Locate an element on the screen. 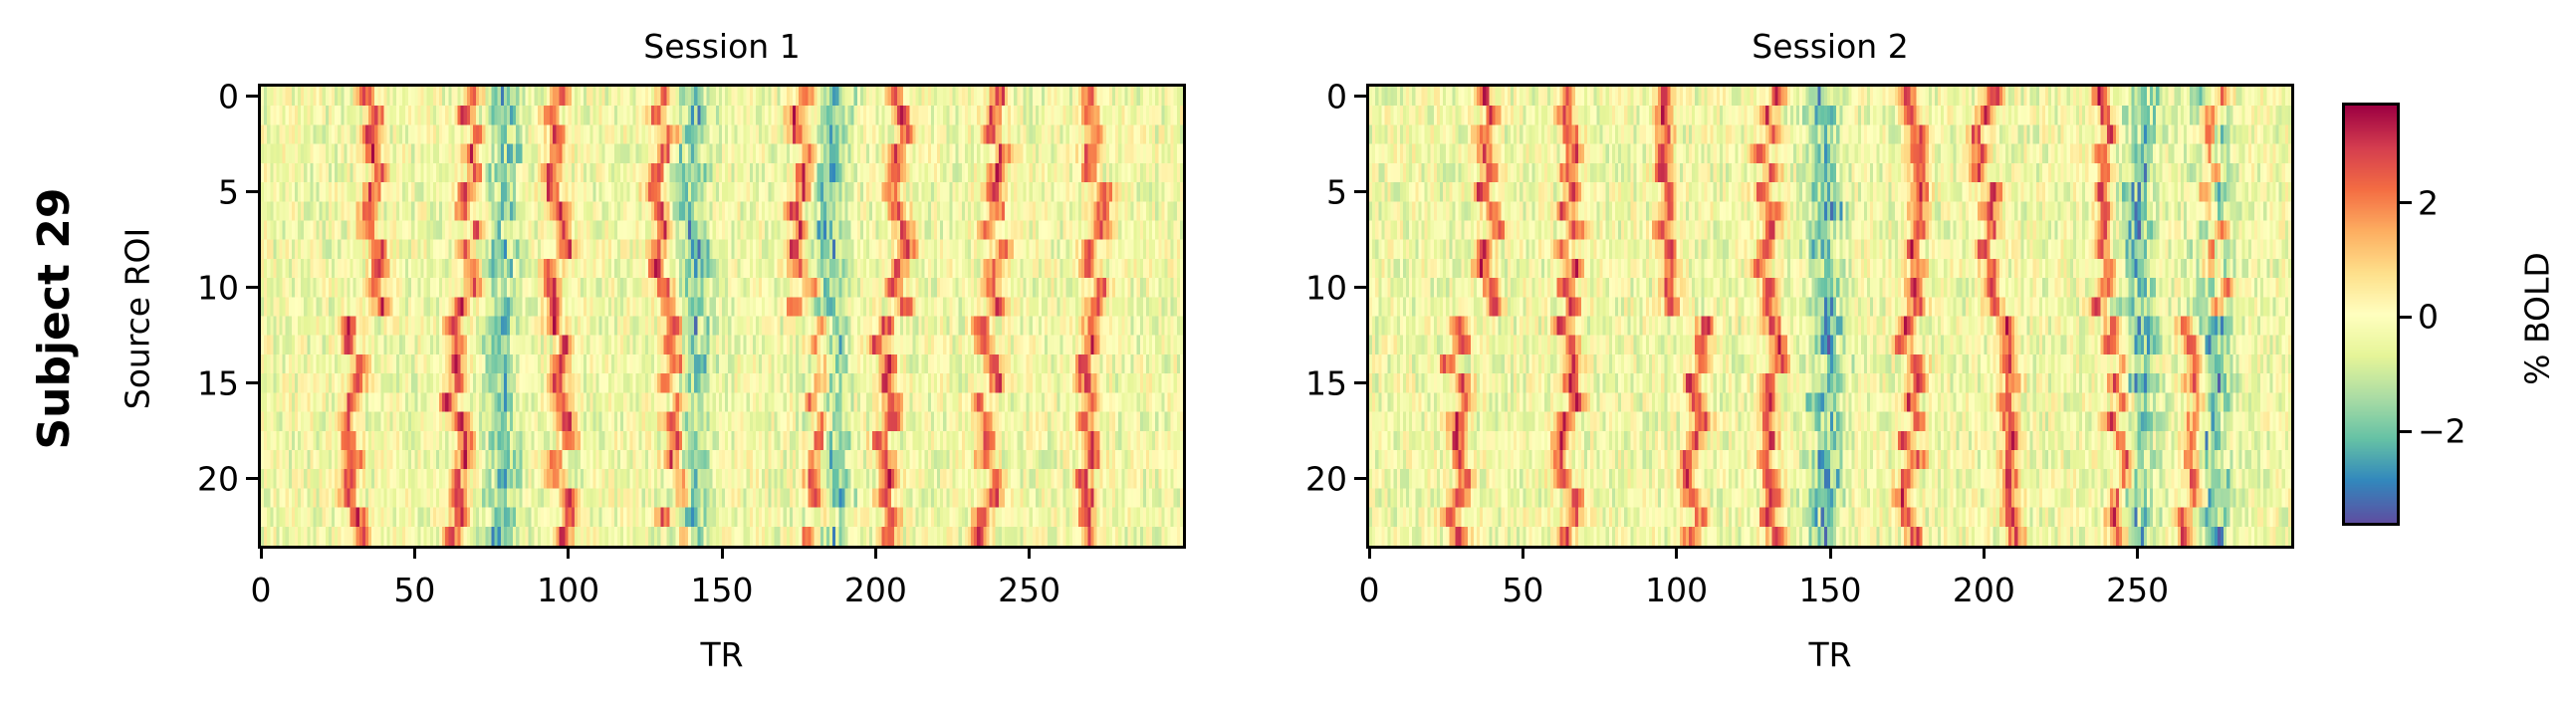 The image size is (2576, 706). colorbar-tick-label: 2 is located at coordinates (2428, 203).